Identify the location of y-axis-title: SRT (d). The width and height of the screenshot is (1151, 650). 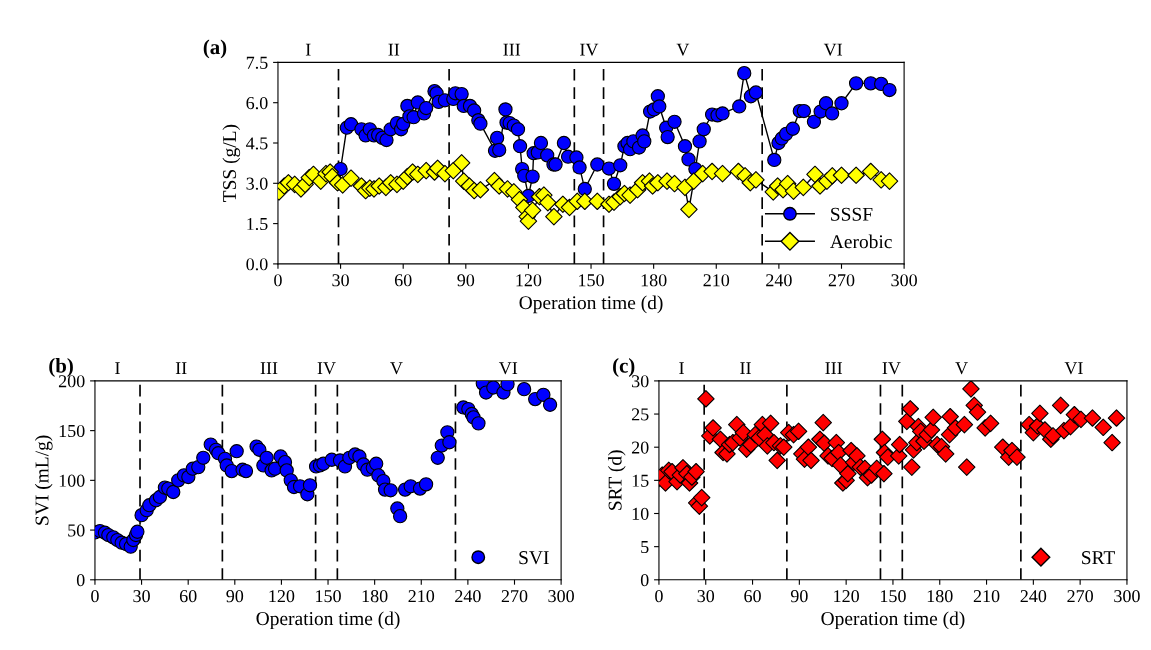
(616, 480).